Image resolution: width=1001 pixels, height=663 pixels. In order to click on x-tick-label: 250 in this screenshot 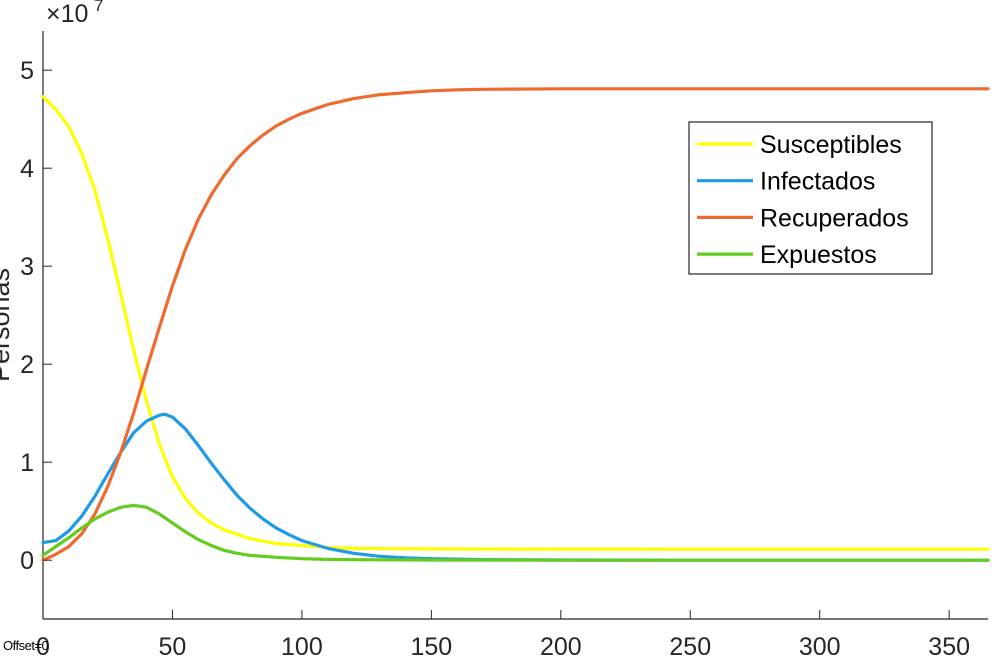, I will do `click(690, 647)`.